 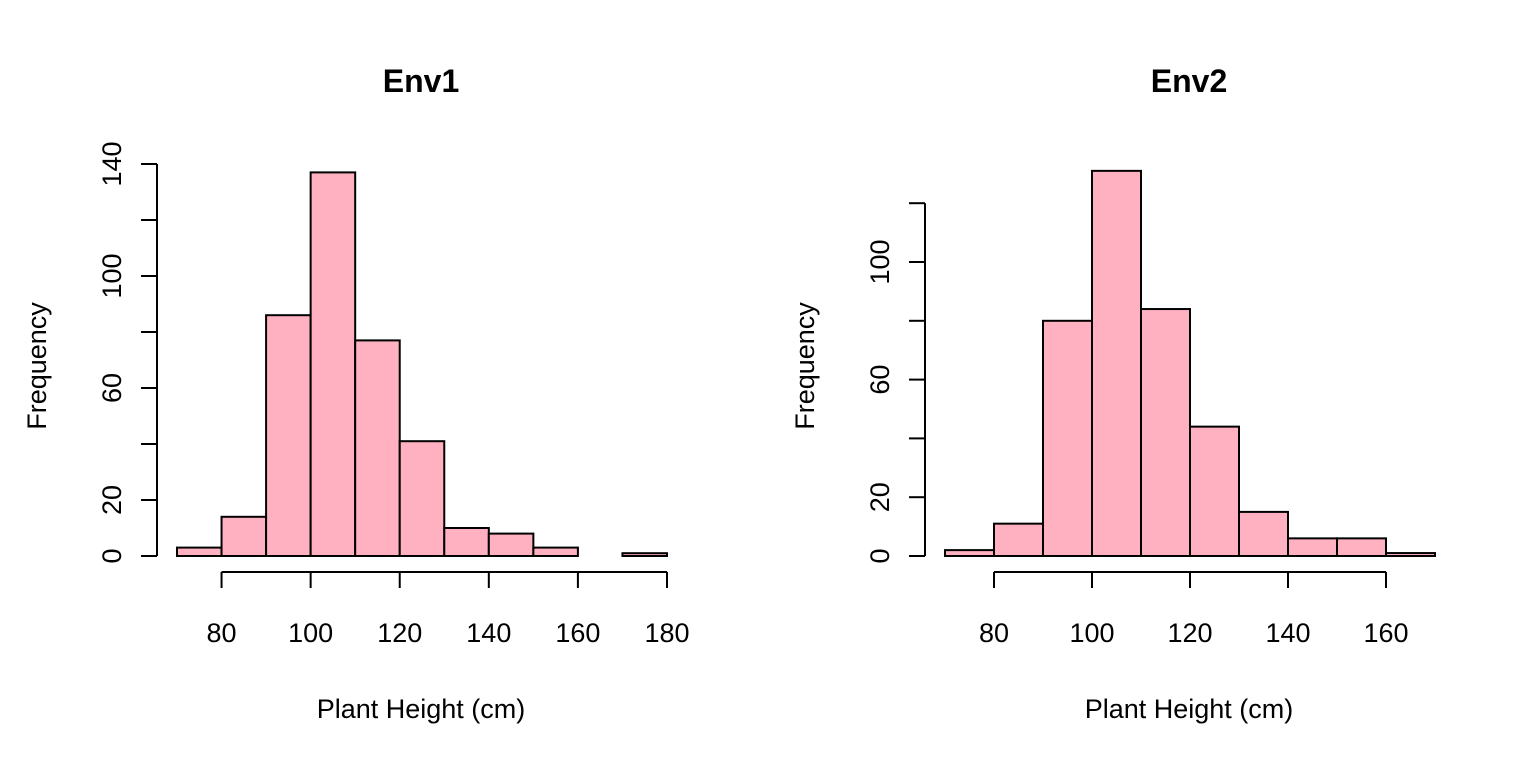 I want to click on y-axis: 0 20 60 100, so click(x=895, y=383).